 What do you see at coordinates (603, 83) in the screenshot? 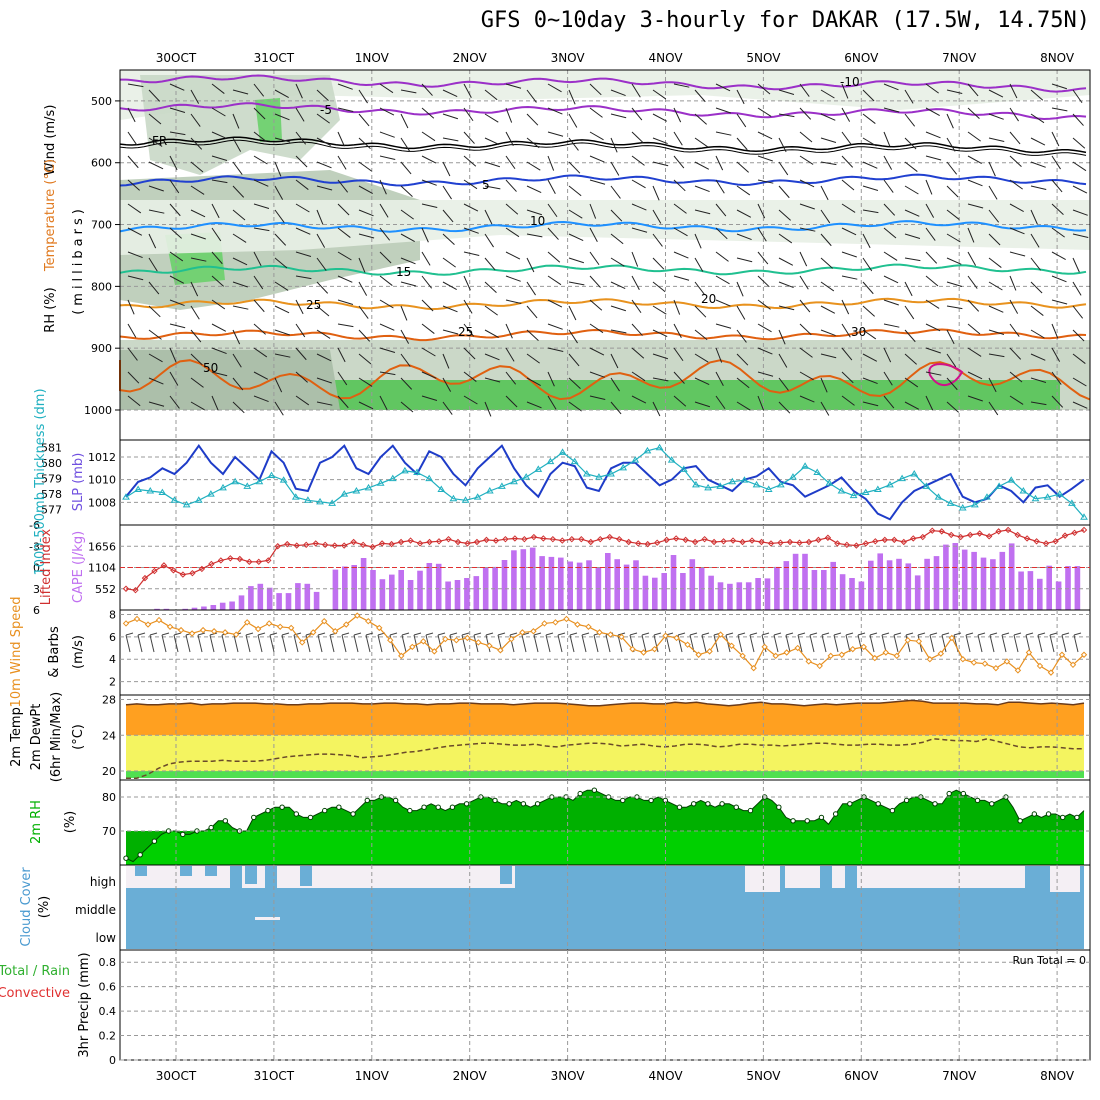
I see `isotherm-line` at bounding box center [603, 83].